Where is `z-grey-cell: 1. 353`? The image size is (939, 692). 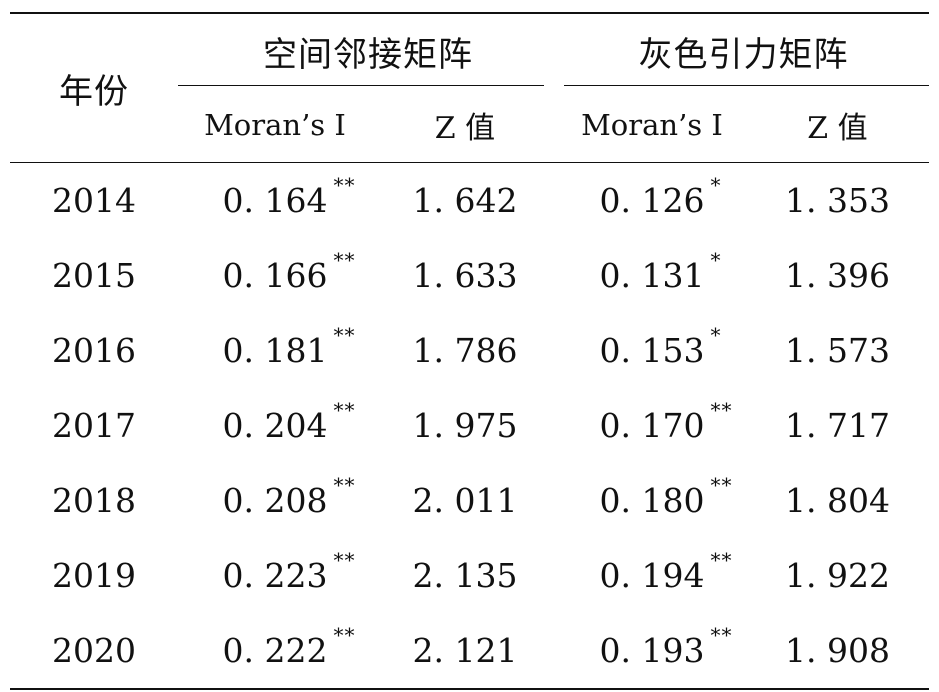
z-grey-cell: 1. 353 is located at coordinates (837, 201).